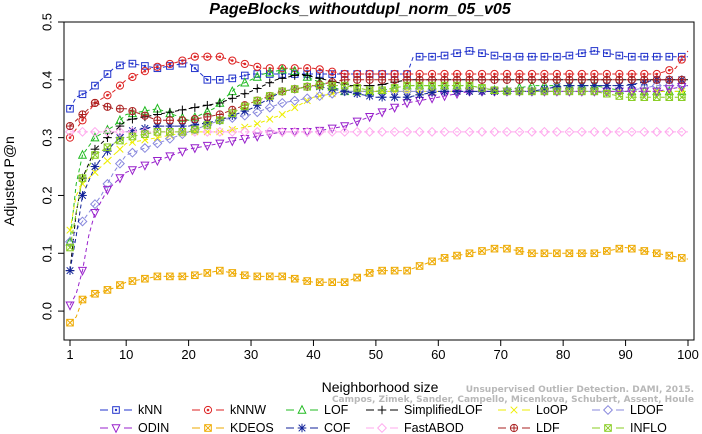  What do you see at coordinates (647, 410) in the screenshot?
I see `legend-label: LDOF` at bounding box center [647, 410].